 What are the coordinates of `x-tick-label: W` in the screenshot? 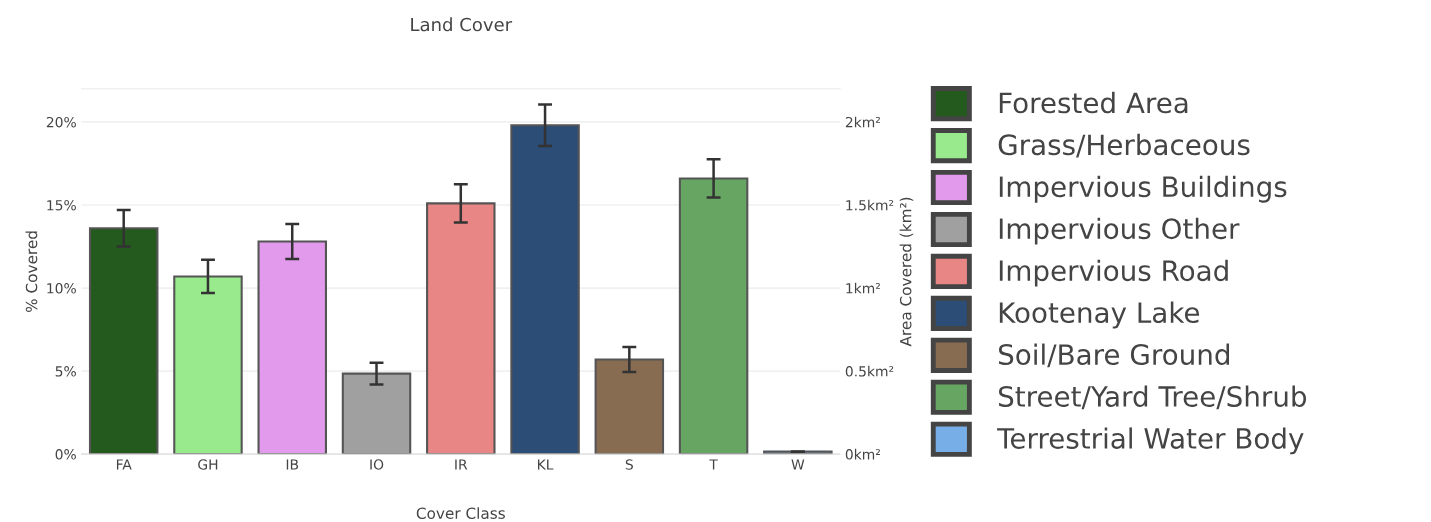 It's located at (798, 464).